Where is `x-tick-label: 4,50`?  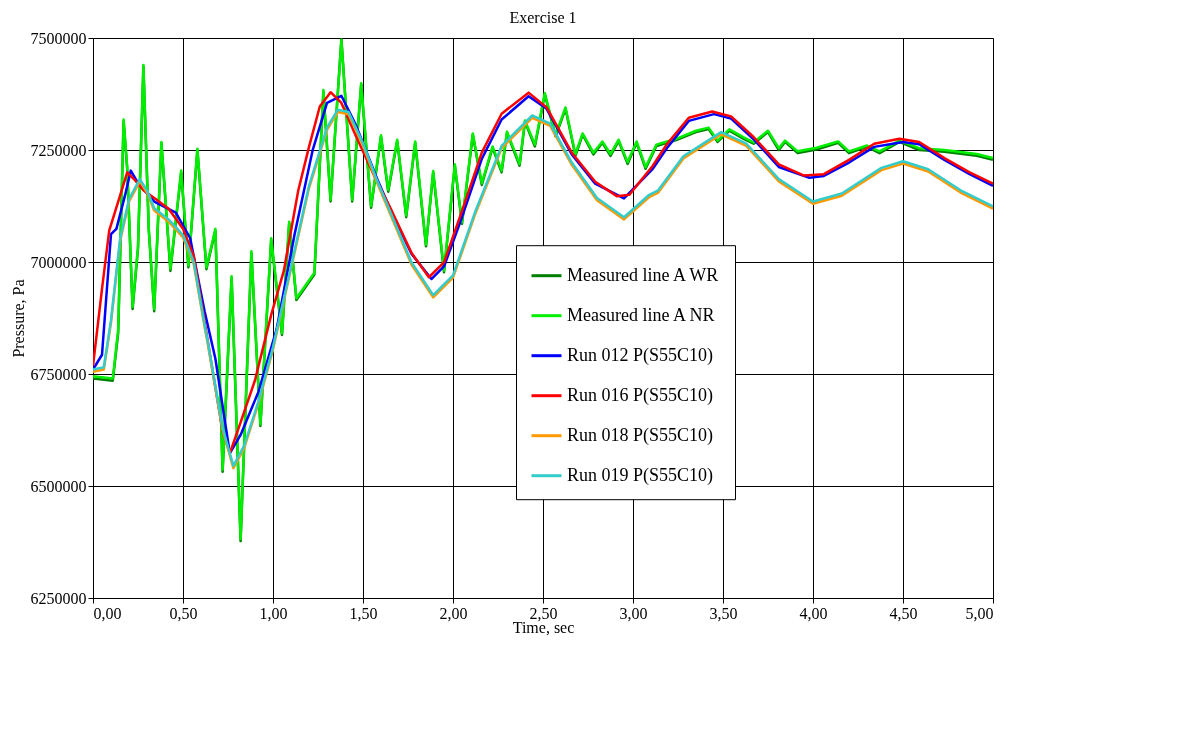 x-tick-label: 4,50 is located at coordinates (903, 613).